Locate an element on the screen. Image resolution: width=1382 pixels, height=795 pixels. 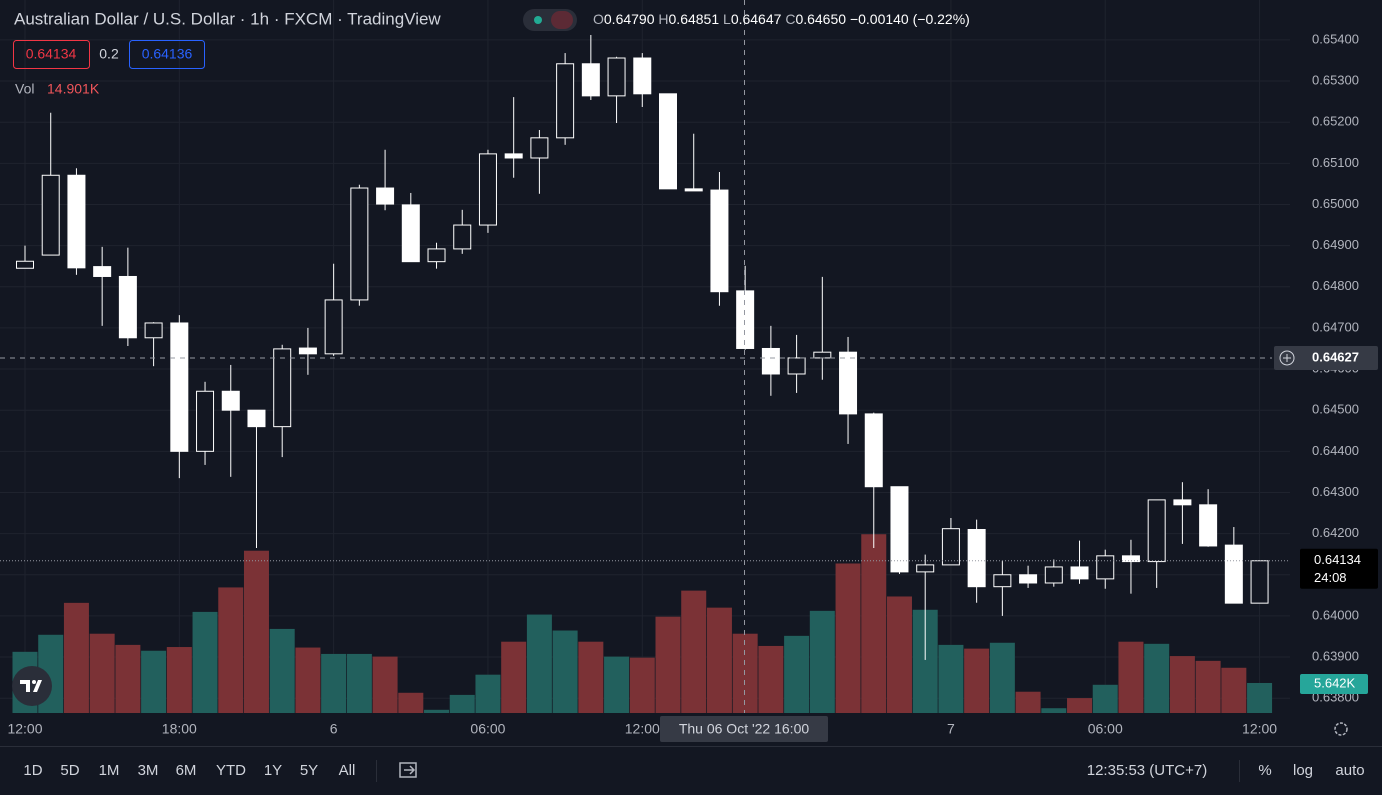
buy-button is located at coordinates (167, 54).